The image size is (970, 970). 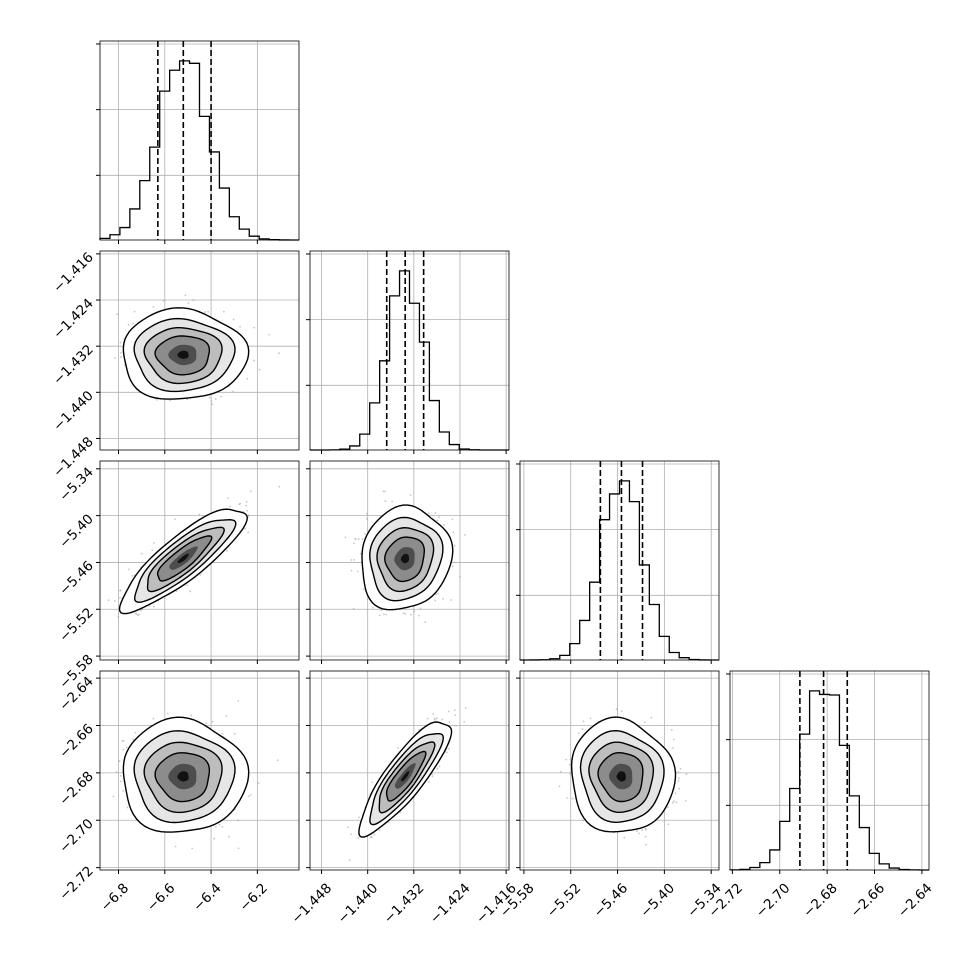 I want to click on x-tick-label: −2.66, so click(x=868, y=900).